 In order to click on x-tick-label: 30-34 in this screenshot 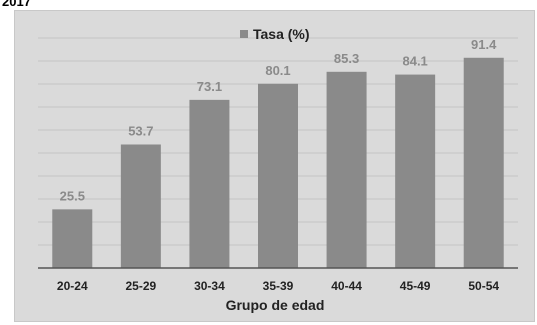, I will do `click(209, 286)`.